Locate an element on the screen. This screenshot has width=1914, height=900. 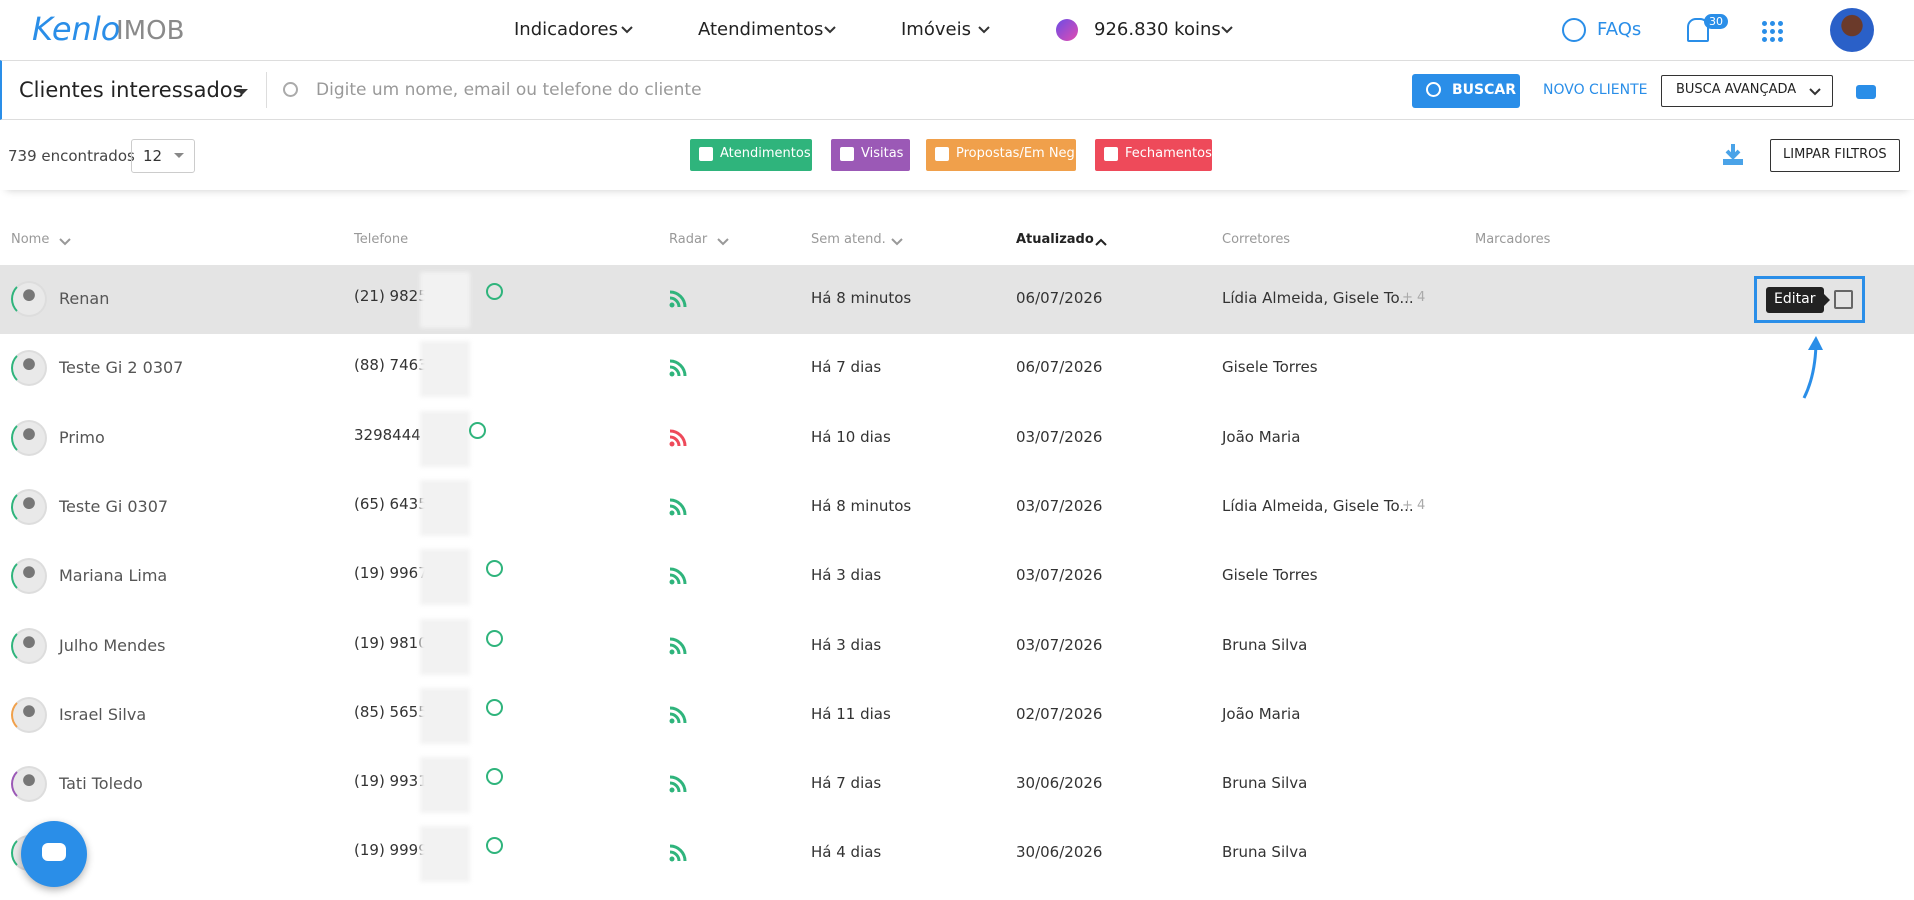
phone: (19) 9931 is located at coordinates (391, 781).